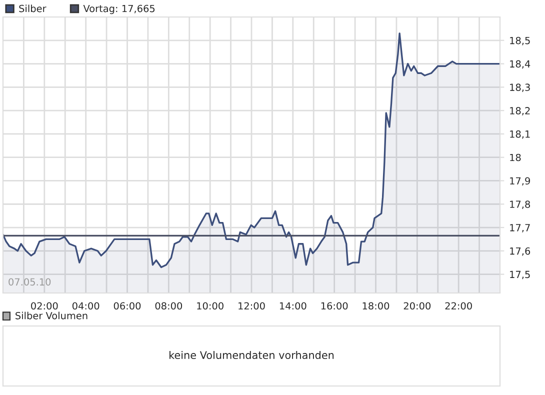  What do you see at coordinates (520, 88) in the screenshot?
I see `y-tick-label: 18,3` at bounding box center [520, 88].